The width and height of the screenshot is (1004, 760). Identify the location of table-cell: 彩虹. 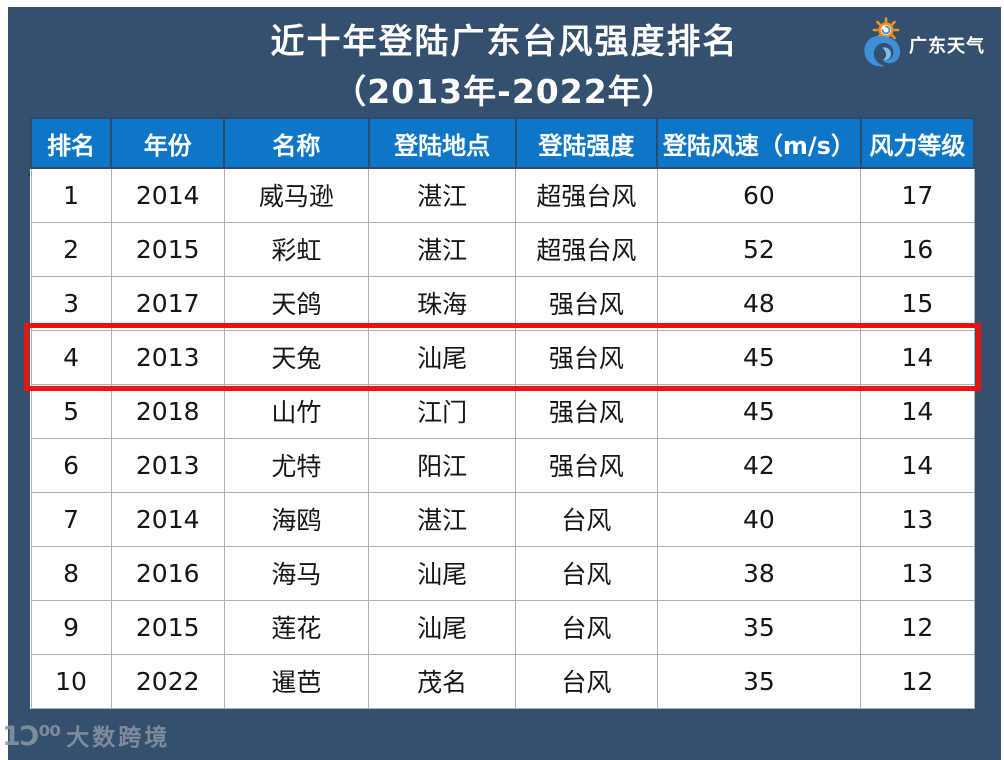
(296, 249).